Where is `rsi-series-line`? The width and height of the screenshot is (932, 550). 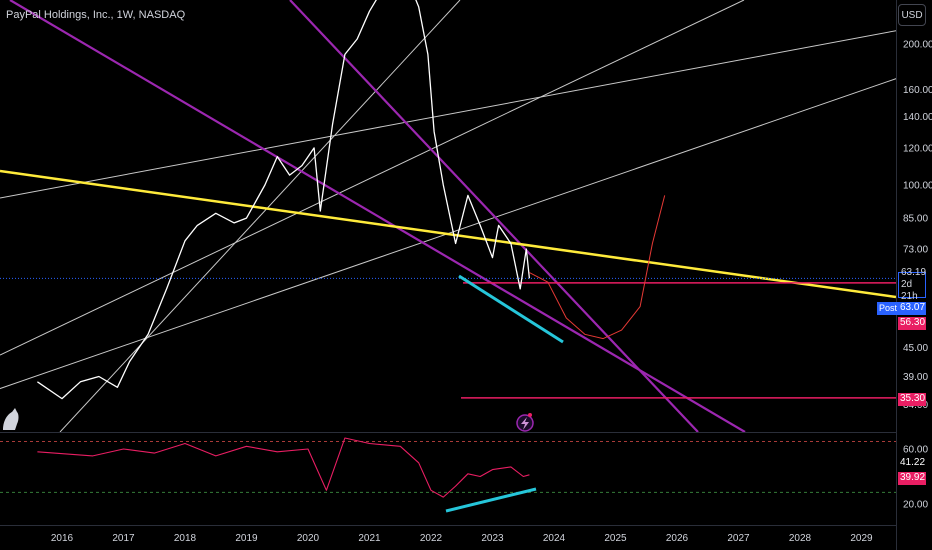
rsi-series-line is located at coordinates (283, 467).